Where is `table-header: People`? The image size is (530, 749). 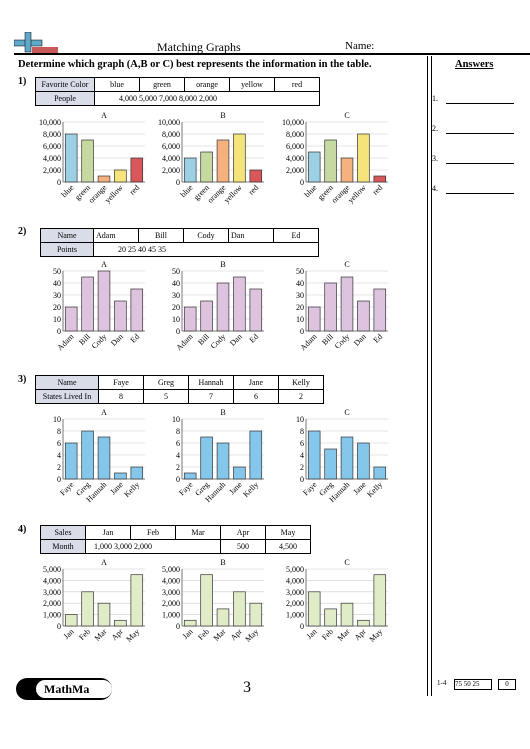
table-header: People is located at coordinates (65, 98).